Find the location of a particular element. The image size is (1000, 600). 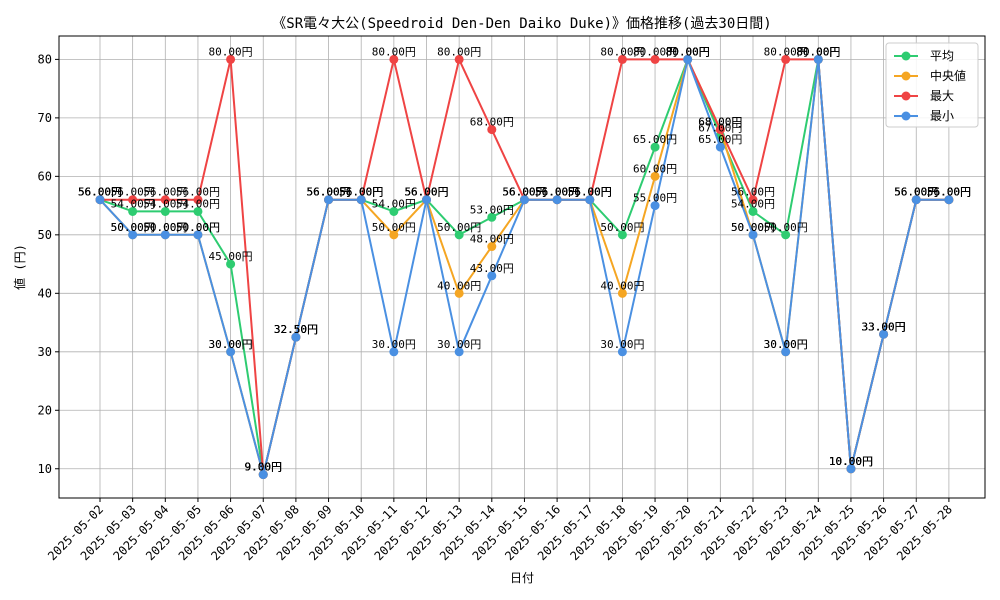

y-tick-label: 50 is located at coordinates (45, 235).